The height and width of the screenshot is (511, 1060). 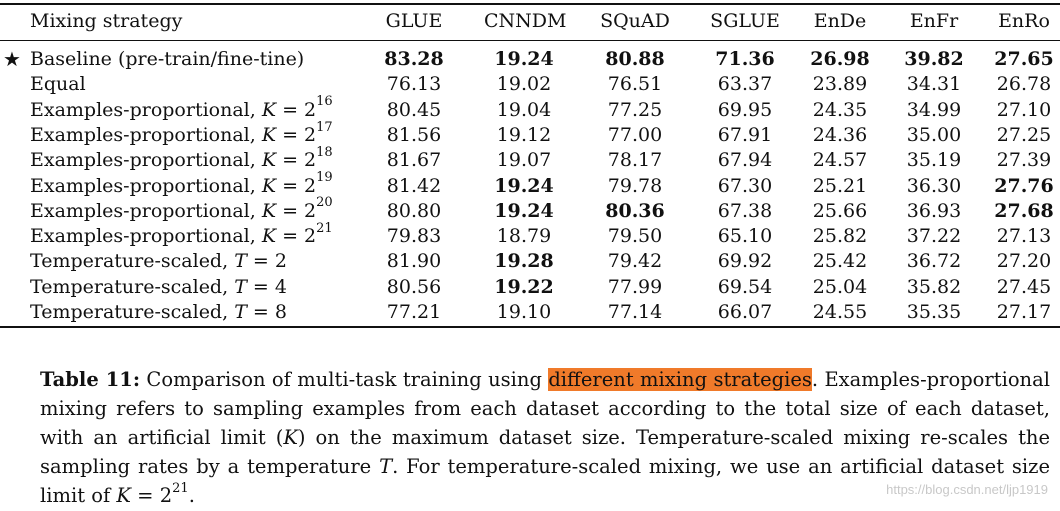 What do you see at coordinates (191, 495) in the screenshot?
I see `caption-period: .` at bounding box center [191, 495].